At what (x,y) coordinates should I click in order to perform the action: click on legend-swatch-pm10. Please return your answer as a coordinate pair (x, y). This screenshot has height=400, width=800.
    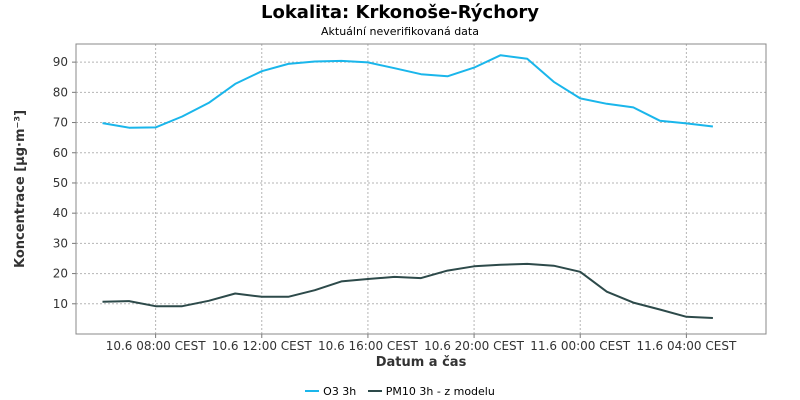
    Looking at the image, I should click on (374, 391).